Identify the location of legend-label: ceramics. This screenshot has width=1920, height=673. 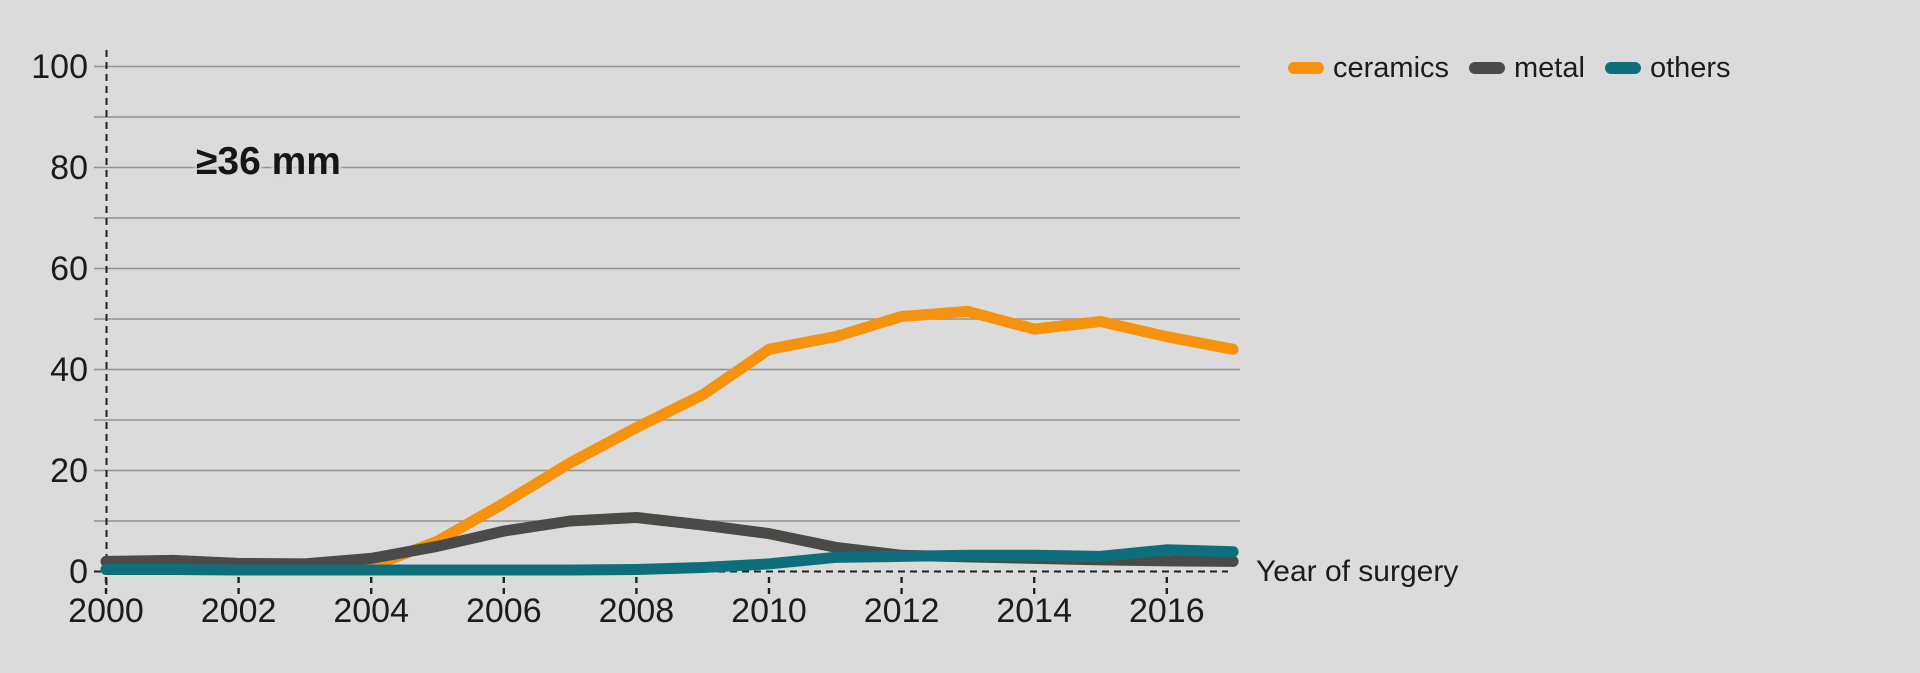
(1391, 67).